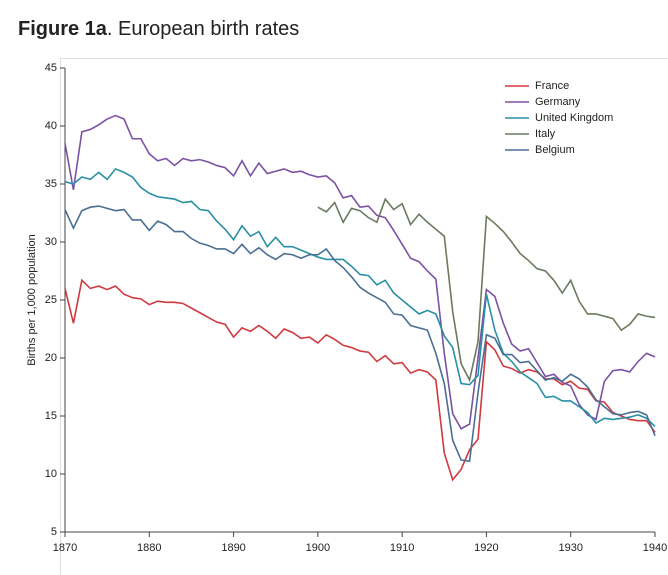  Describe the element at coordinates (203, 29) in the screenshot. I see `title-text: . European birth rates` at that location.